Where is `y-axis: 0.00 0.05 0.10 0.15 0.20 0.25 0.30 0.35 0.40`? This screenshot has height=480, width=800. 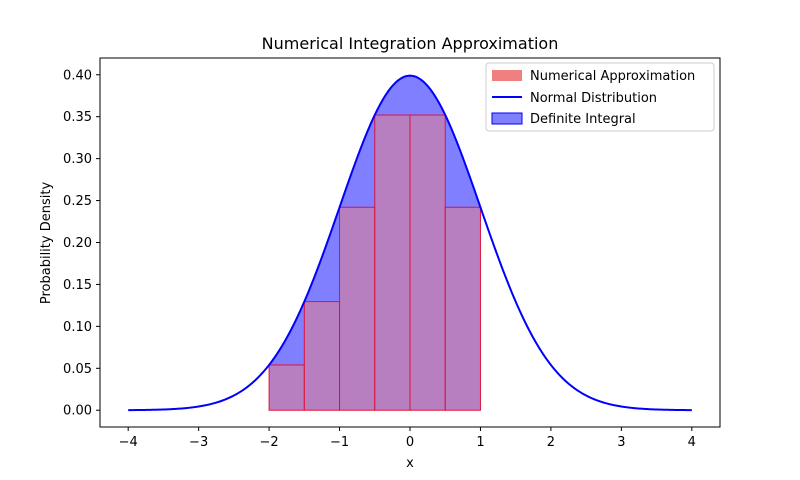 y-axis: 0.00 0.05 0.10 0.15 0.20 0.25 0.30 0.35 0.40 is located at coordinates (81, 243).